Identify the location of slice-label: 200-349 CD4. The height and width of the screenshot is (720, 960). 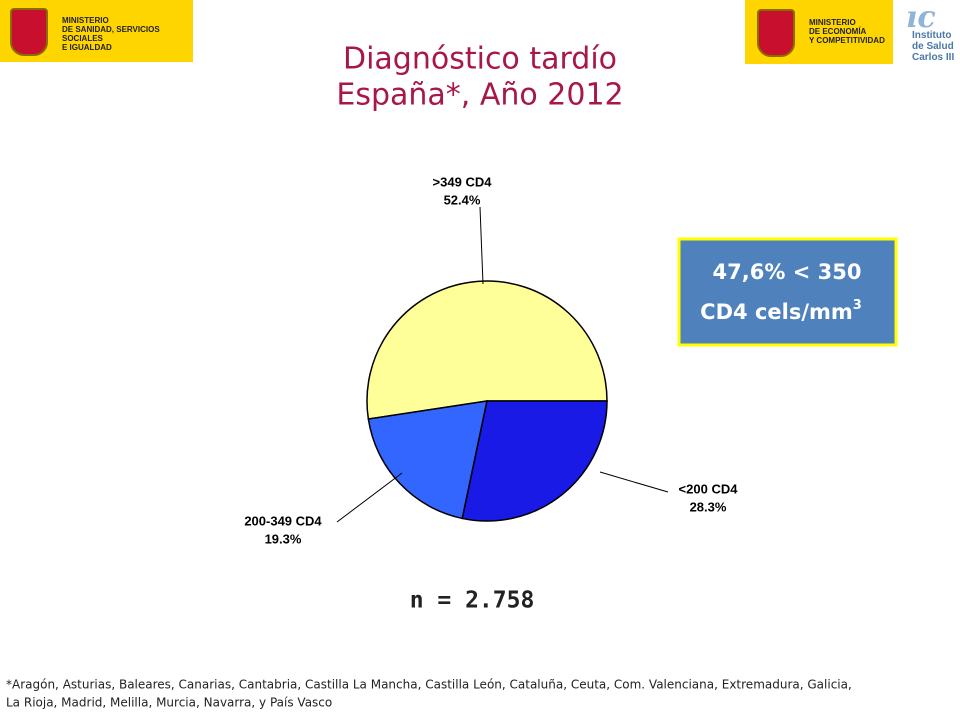
(283, 520).